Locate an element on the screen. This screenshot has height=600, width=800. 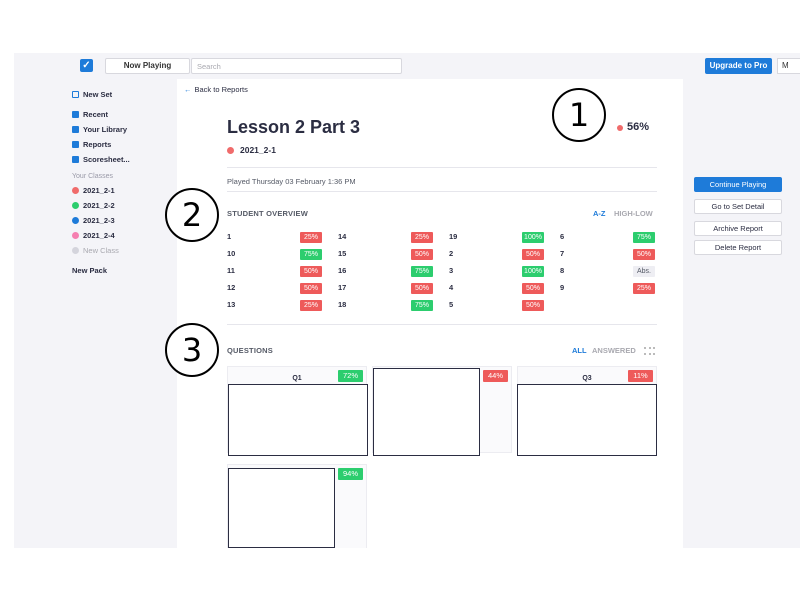
question-score-badge: 44% is located at coordinates (495, 376).